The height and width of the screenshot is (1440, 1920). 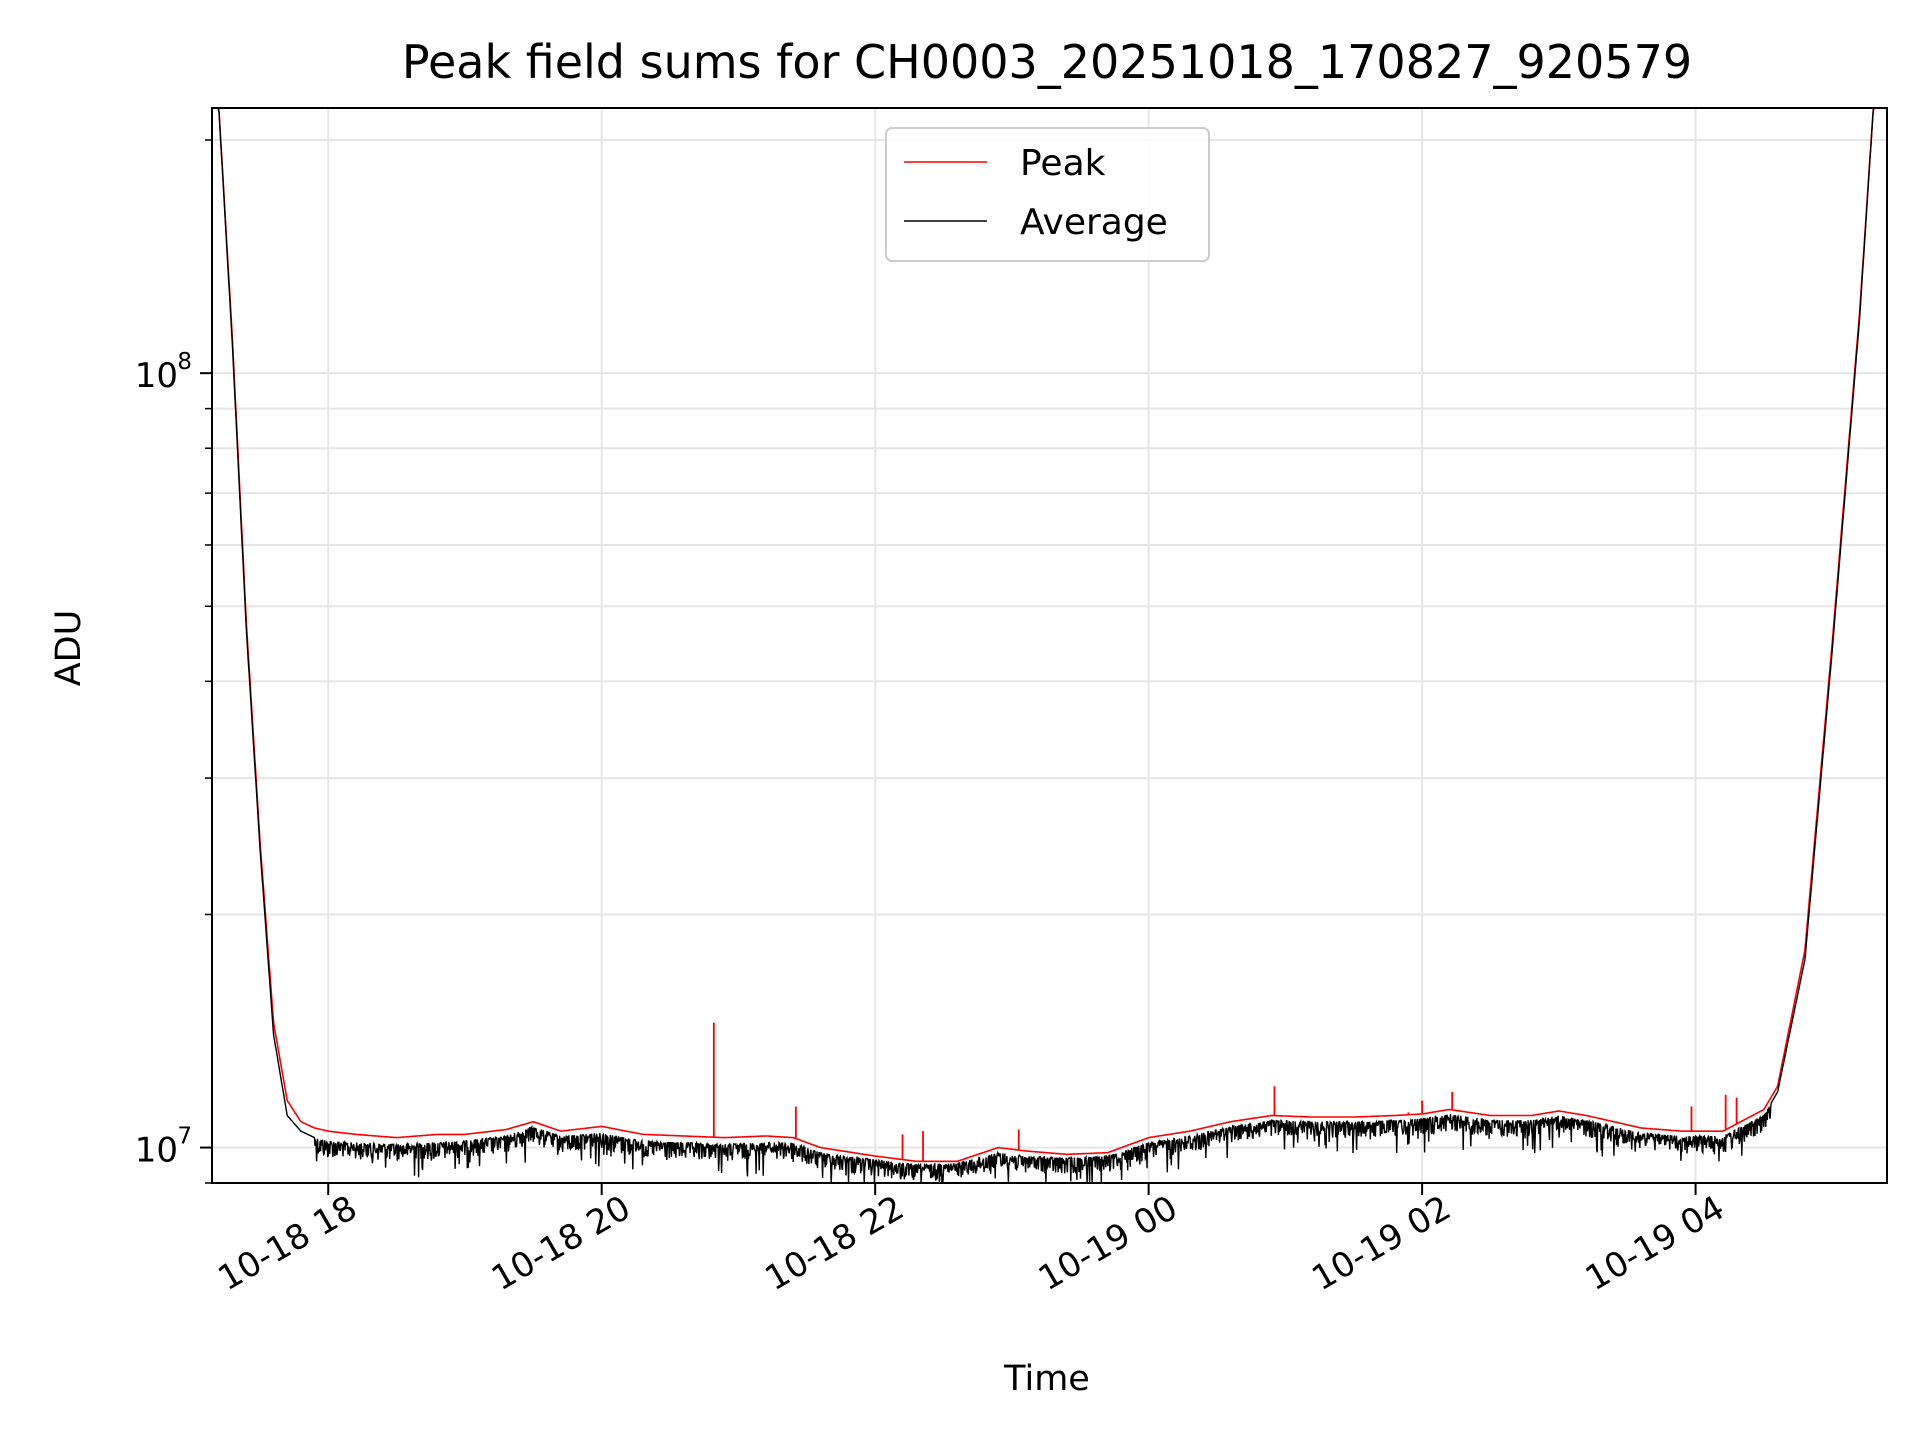 What do you see at coordinates (69, 648) in the screenshot?
I see `y-axis-label: ADU` at bounding box center [69, 648].